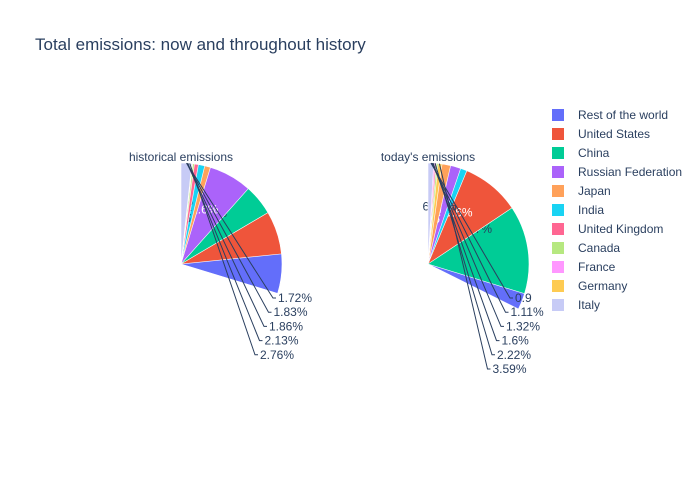 The width and height of the screenshot is (700, 500). I want to click on pie-title-today: today's emissions, so click(428, 157).